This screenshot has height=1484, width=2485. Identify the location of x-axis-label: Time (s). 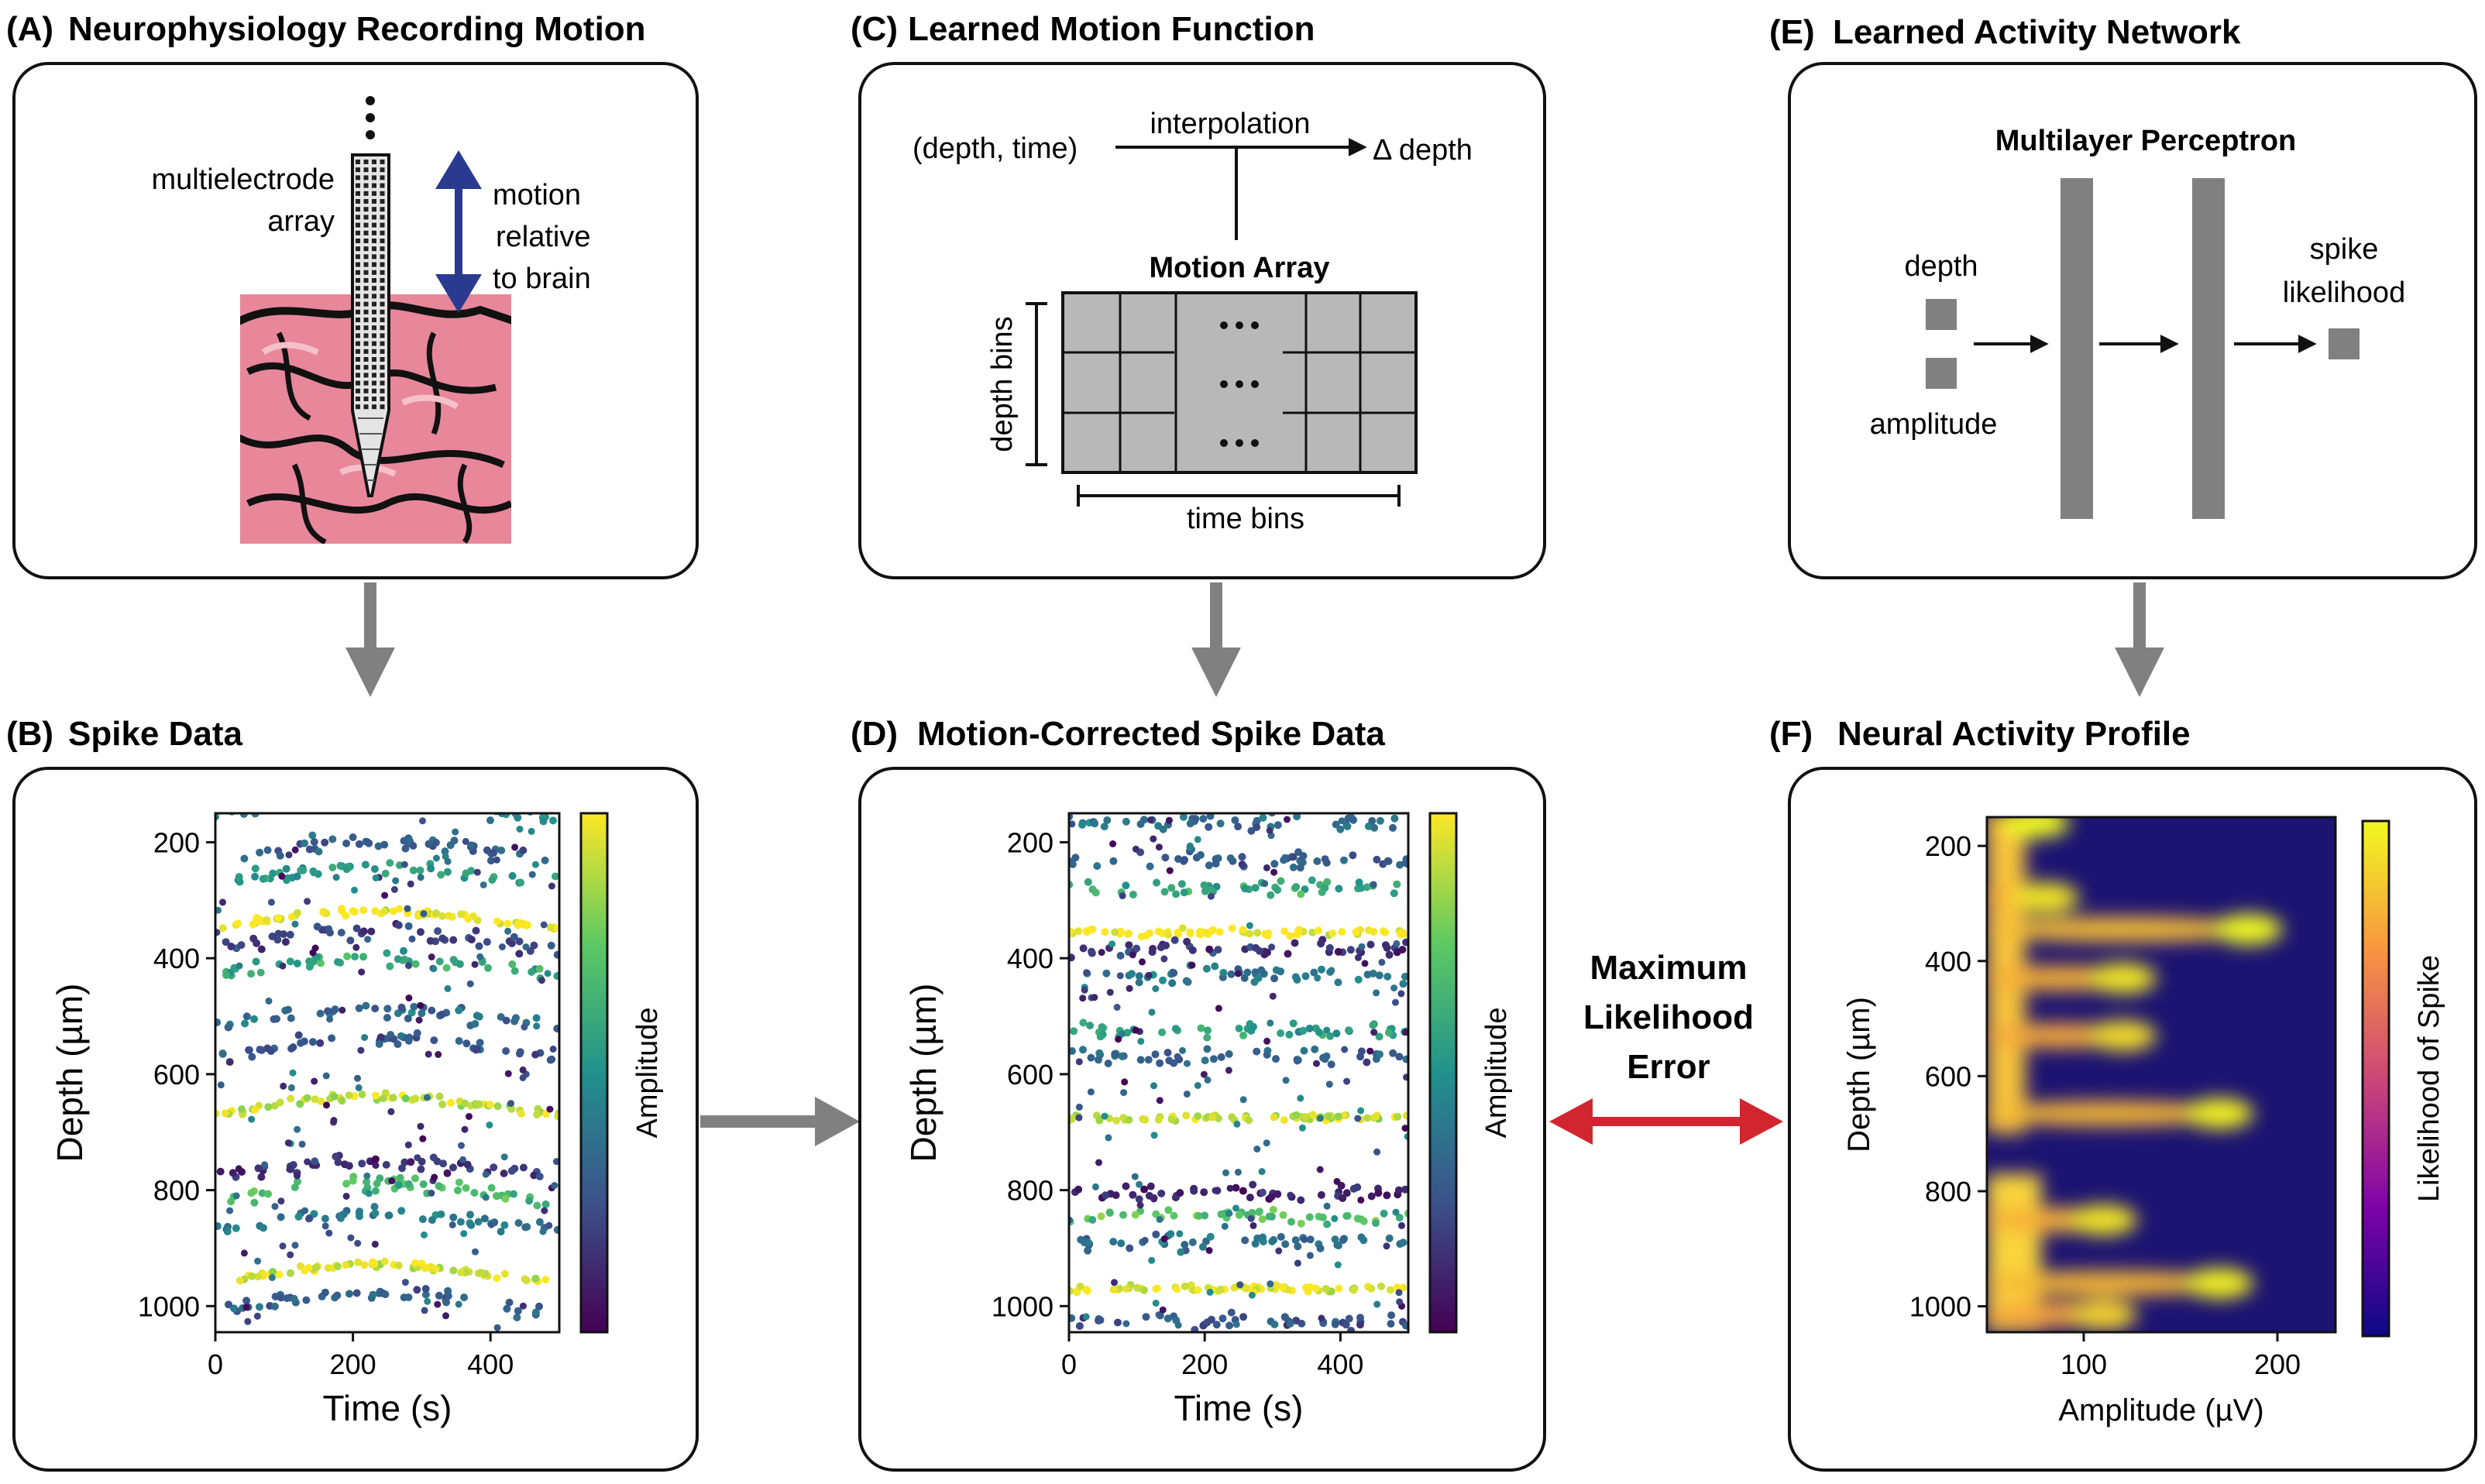
(387, 1408).